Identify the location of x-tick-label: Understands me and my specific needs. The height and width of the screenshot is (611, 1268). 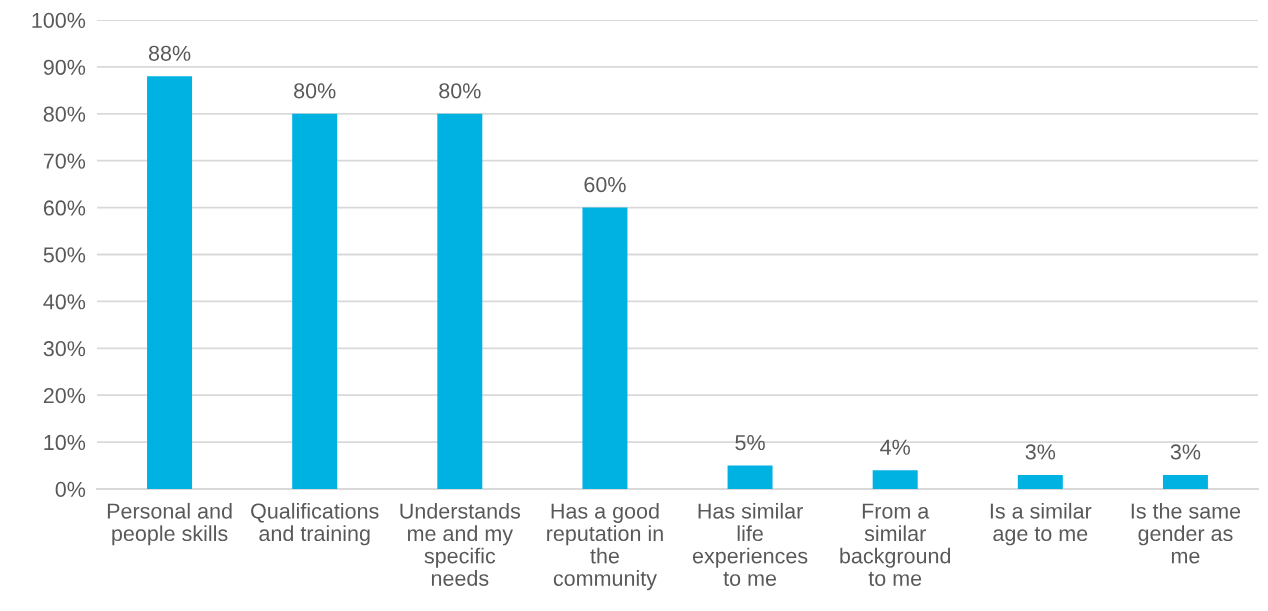
(460, 544).